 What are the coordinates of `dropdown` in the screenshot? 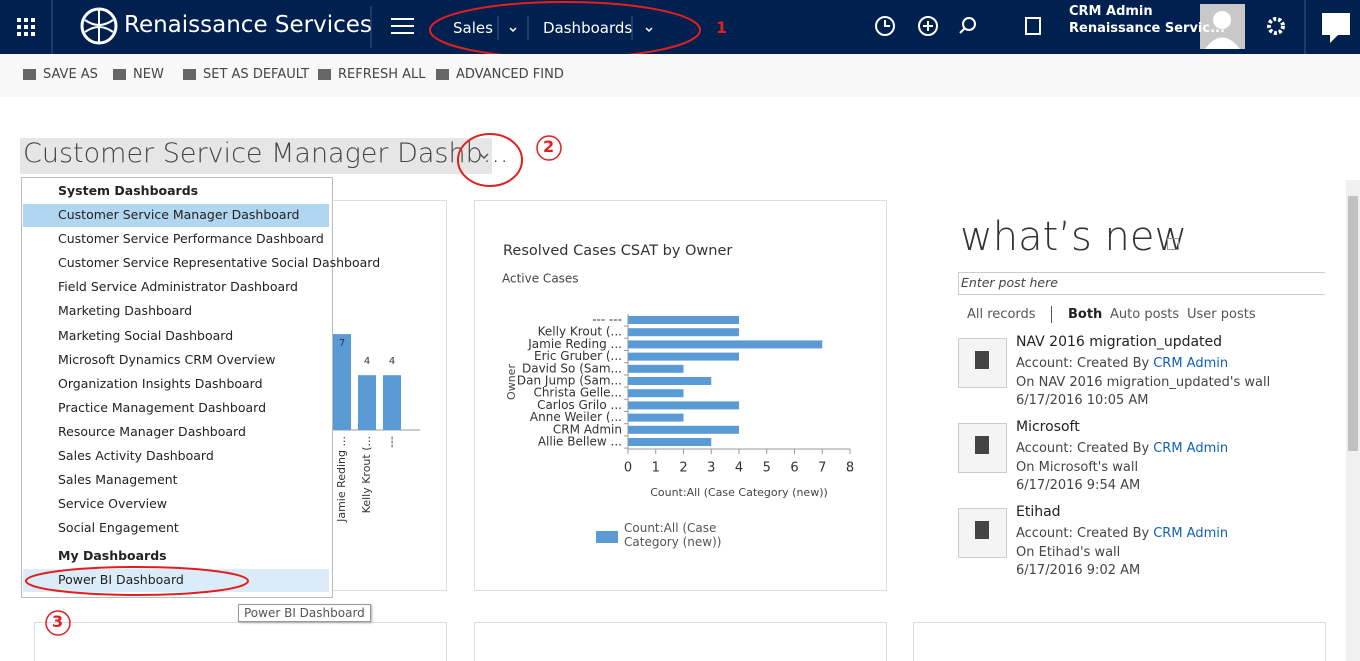 It's located at (177, 387).